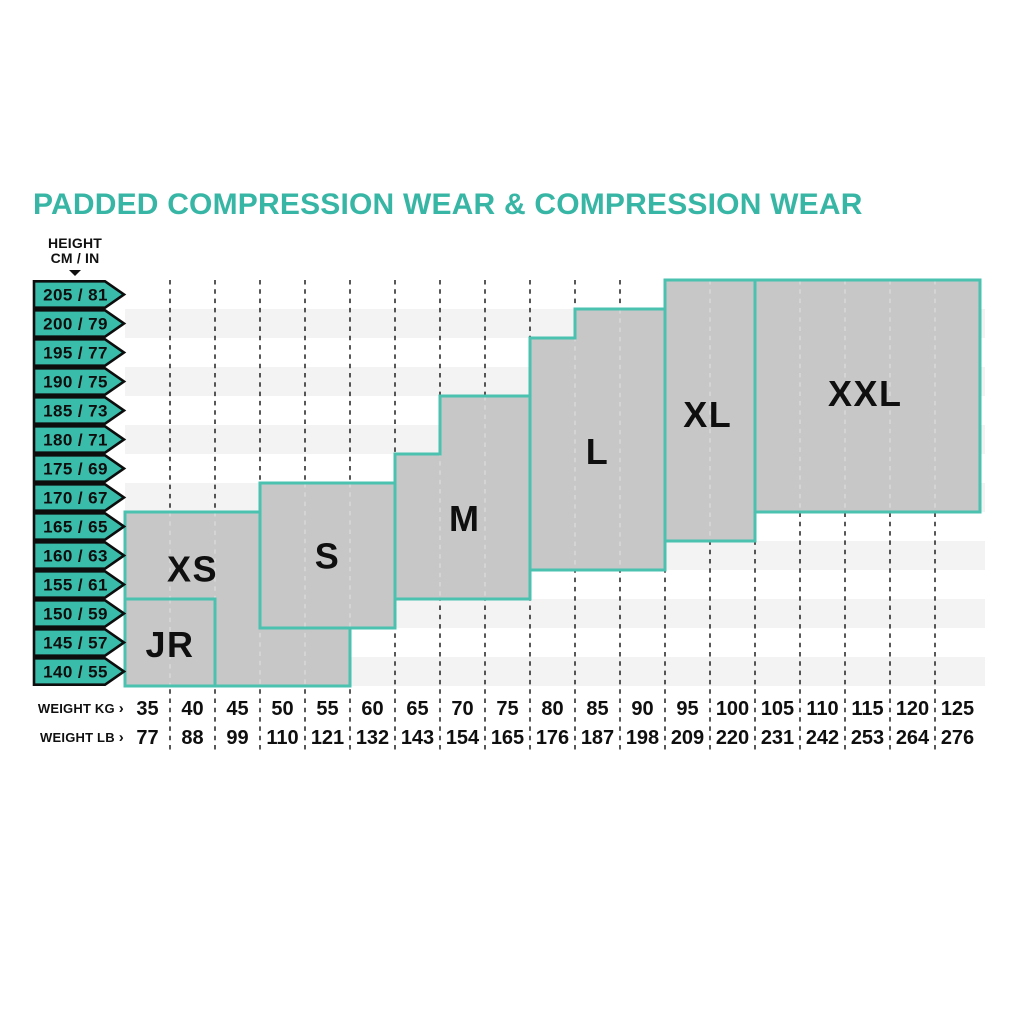  Describe the element at coordinates (282, 709) in the screenshot. I see `weight-kg-value: 50` at that location.